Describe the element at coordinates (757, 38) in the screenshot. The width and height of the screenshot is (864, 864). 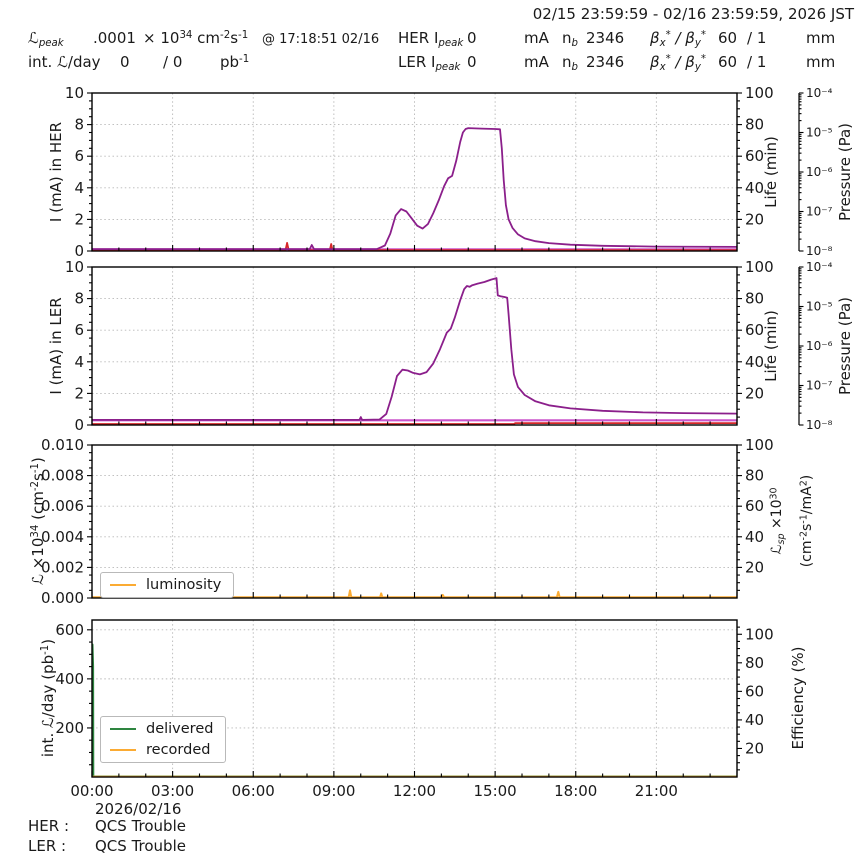
I see `her-beta-sep: / 1` at that location.